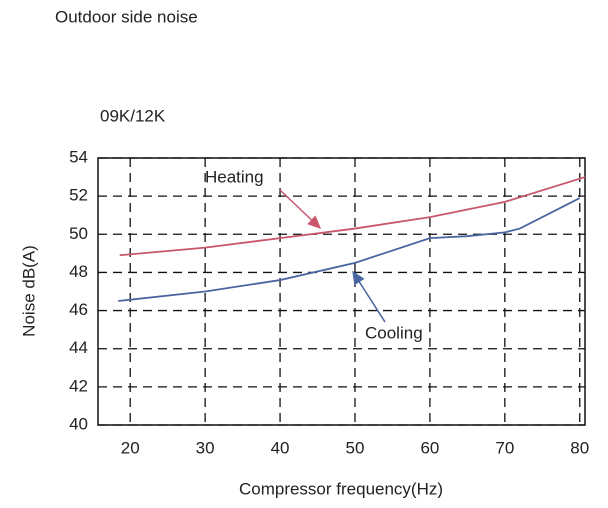 This screenshot has height=508, width=608. What do you see at coordinates (78, 156) in the screenshot?
I see `y-tick-label: 54` at bounding box center [78, 156].